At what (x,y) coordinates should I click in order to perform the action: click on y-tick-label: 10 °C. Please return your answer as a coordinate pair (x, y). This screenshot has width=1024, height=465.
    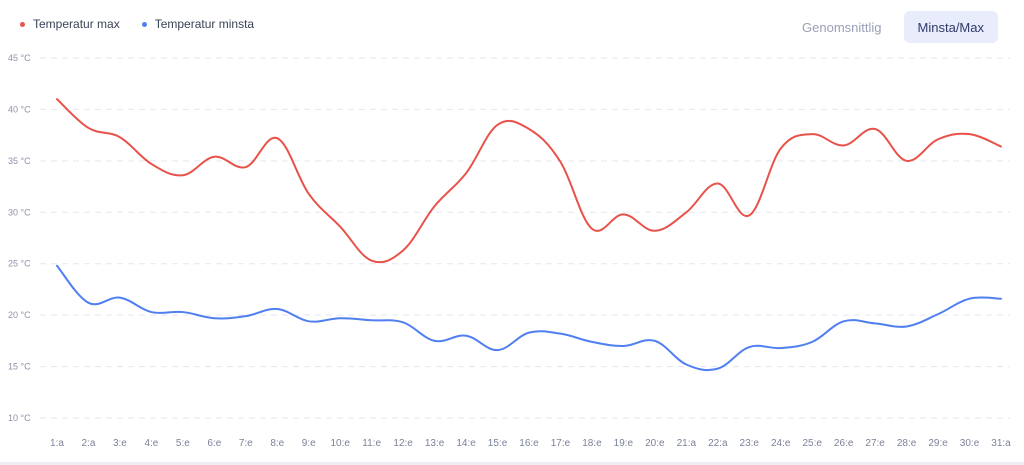
    Looking at the image, I should click on (19, 418).